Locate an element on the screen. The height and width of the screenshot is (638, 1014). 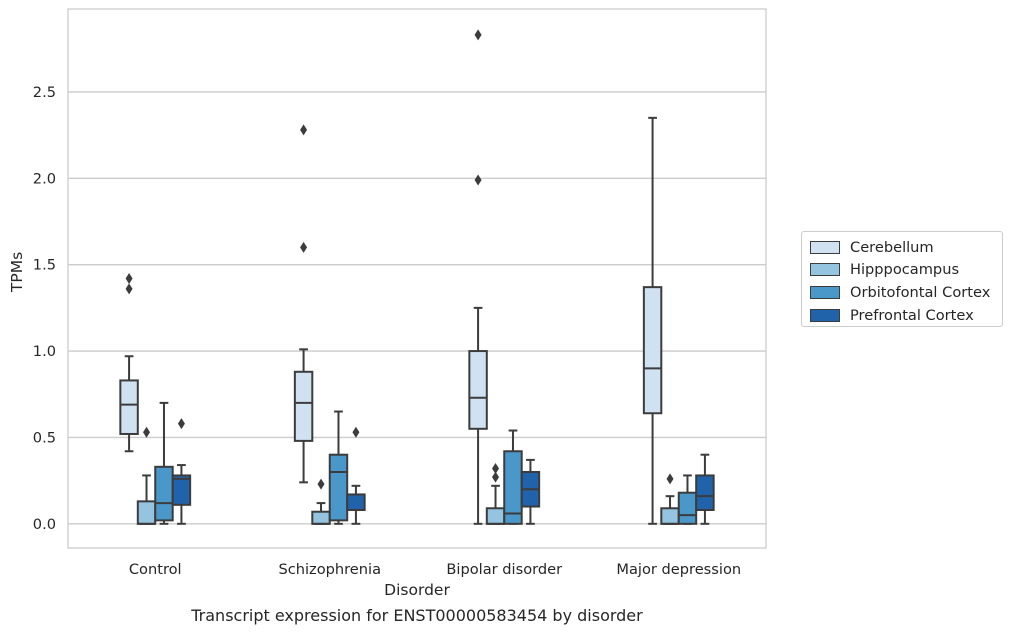
y-tick-label: 0.0 is located at coordinates (44, 524).